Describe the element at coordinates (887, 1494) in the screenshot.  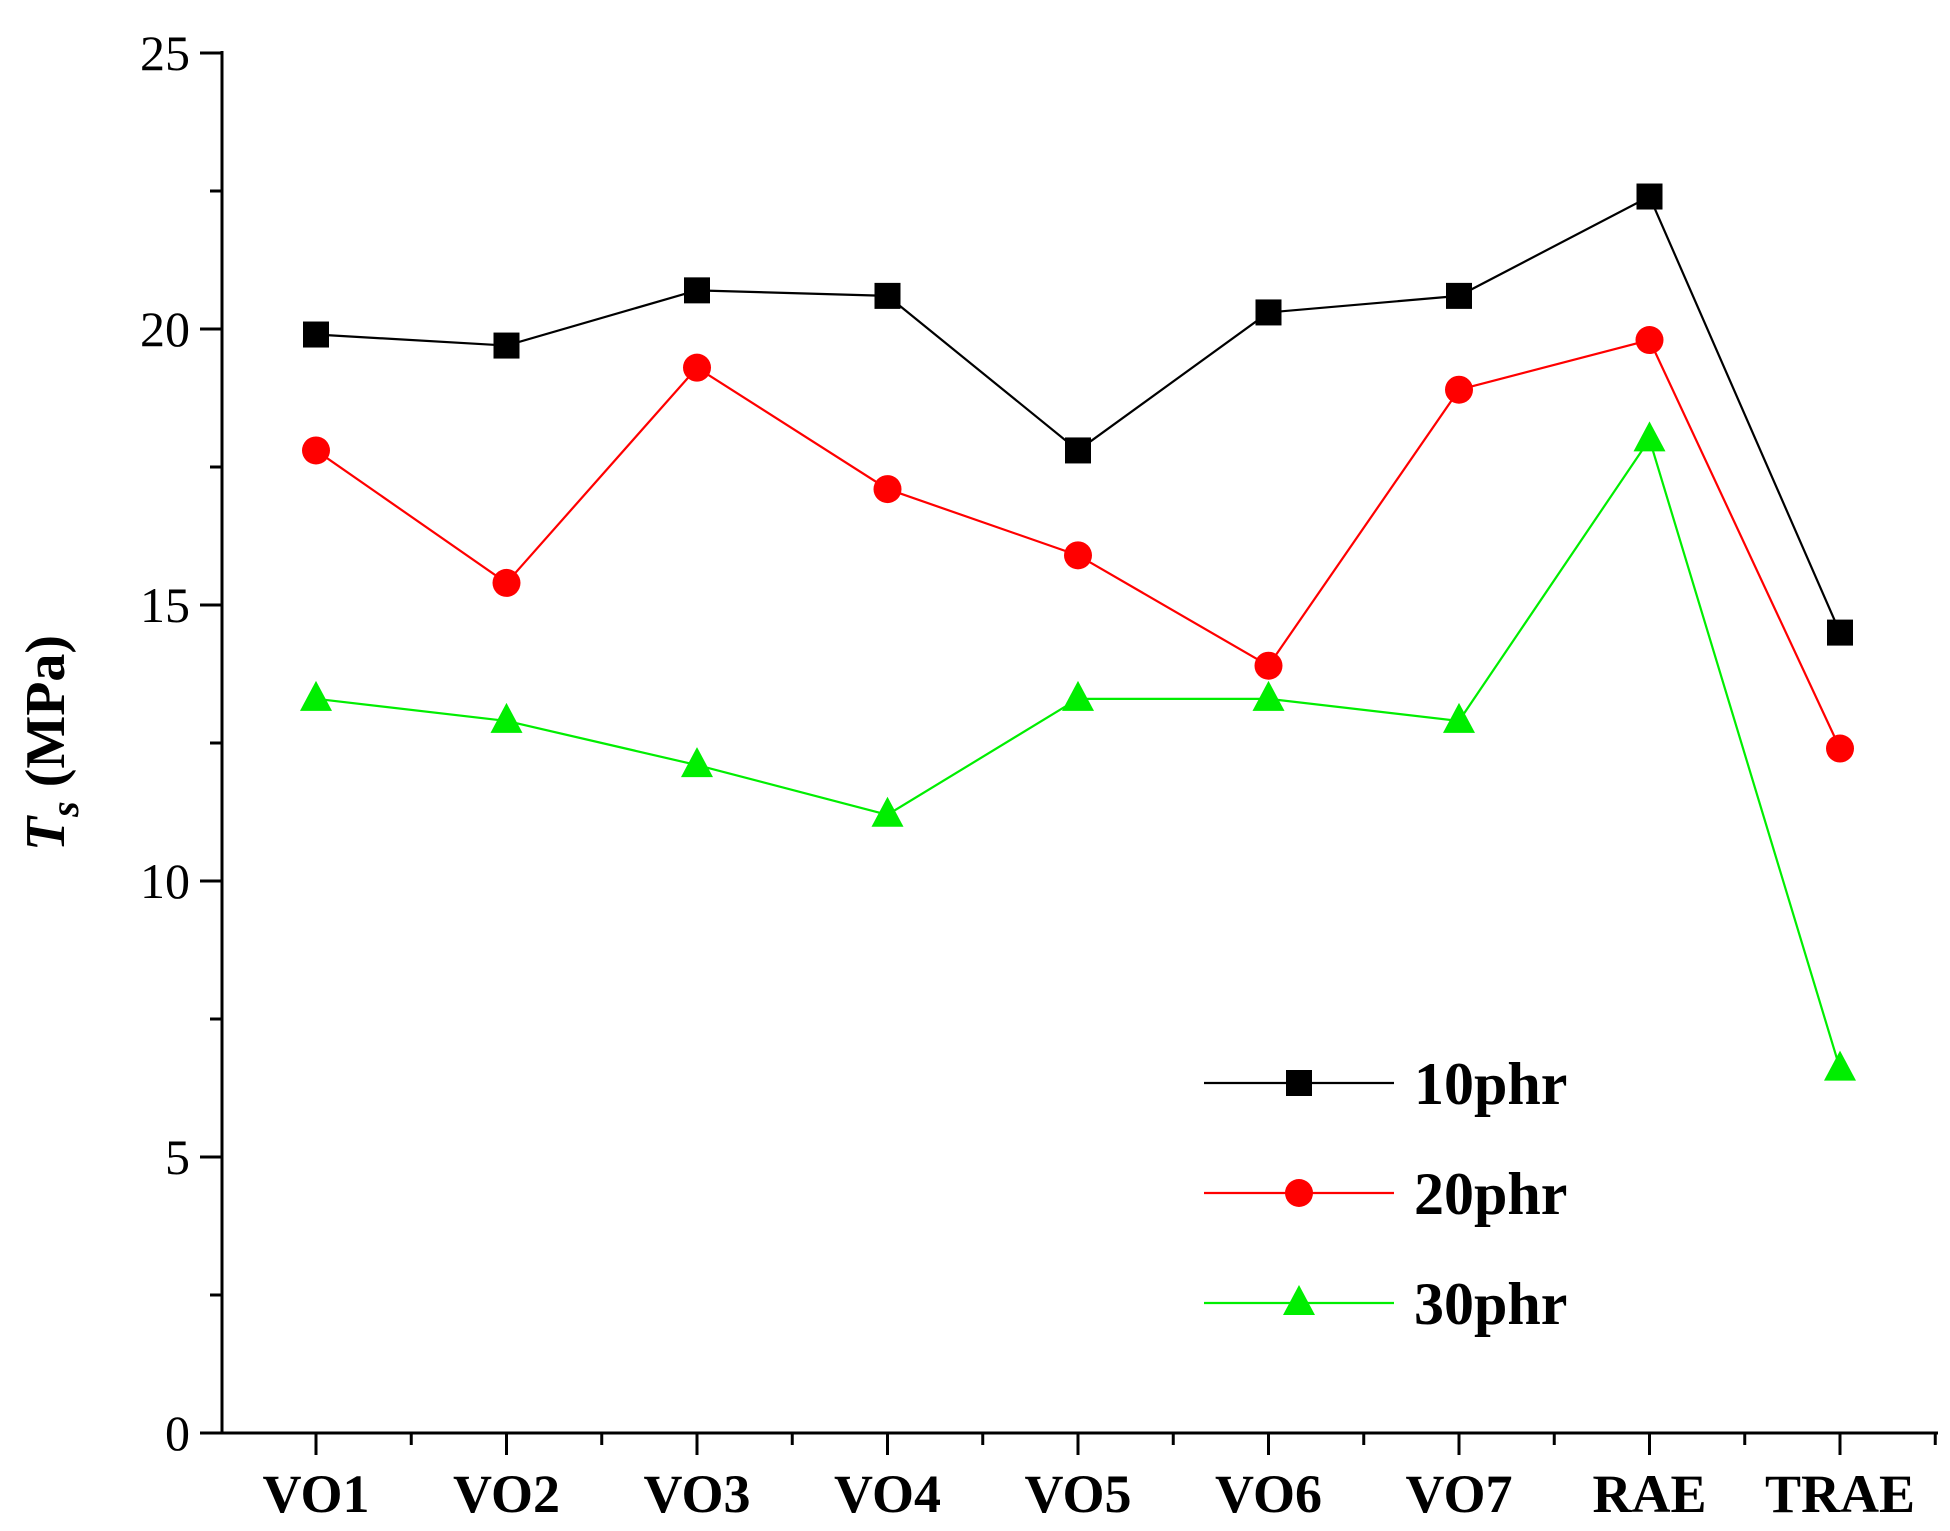
I see `x-tick-label-vo4: VO4` at that location.